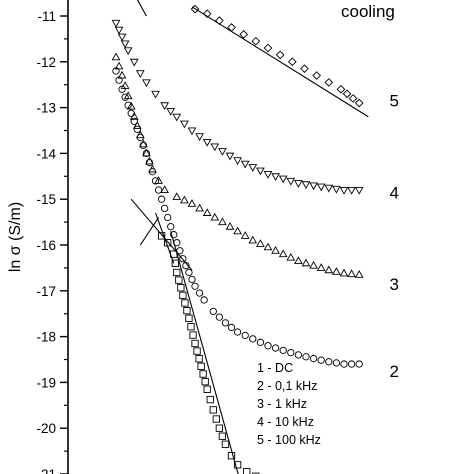 The image size is (474, 474). Describe the element at coordinates (46, 428) in the screenshot. I see `y-tick-label: -20` at that location.